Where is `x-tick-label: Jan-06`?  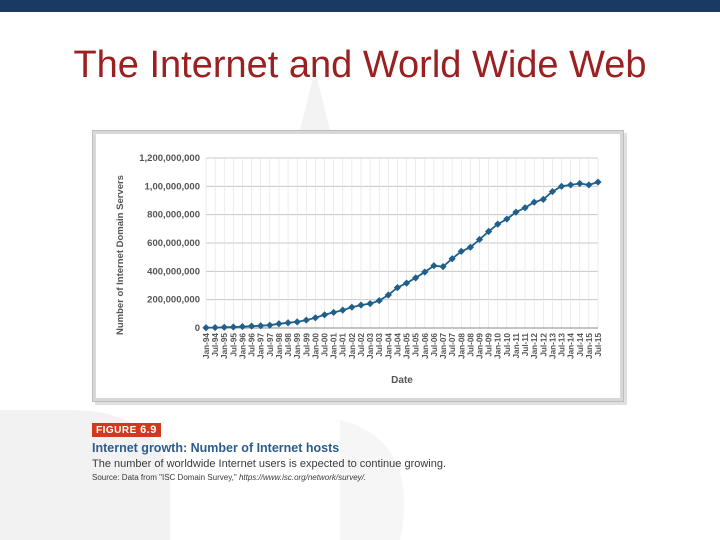 x-tick-label: Jan-06 is located at coordinates (425, 346).